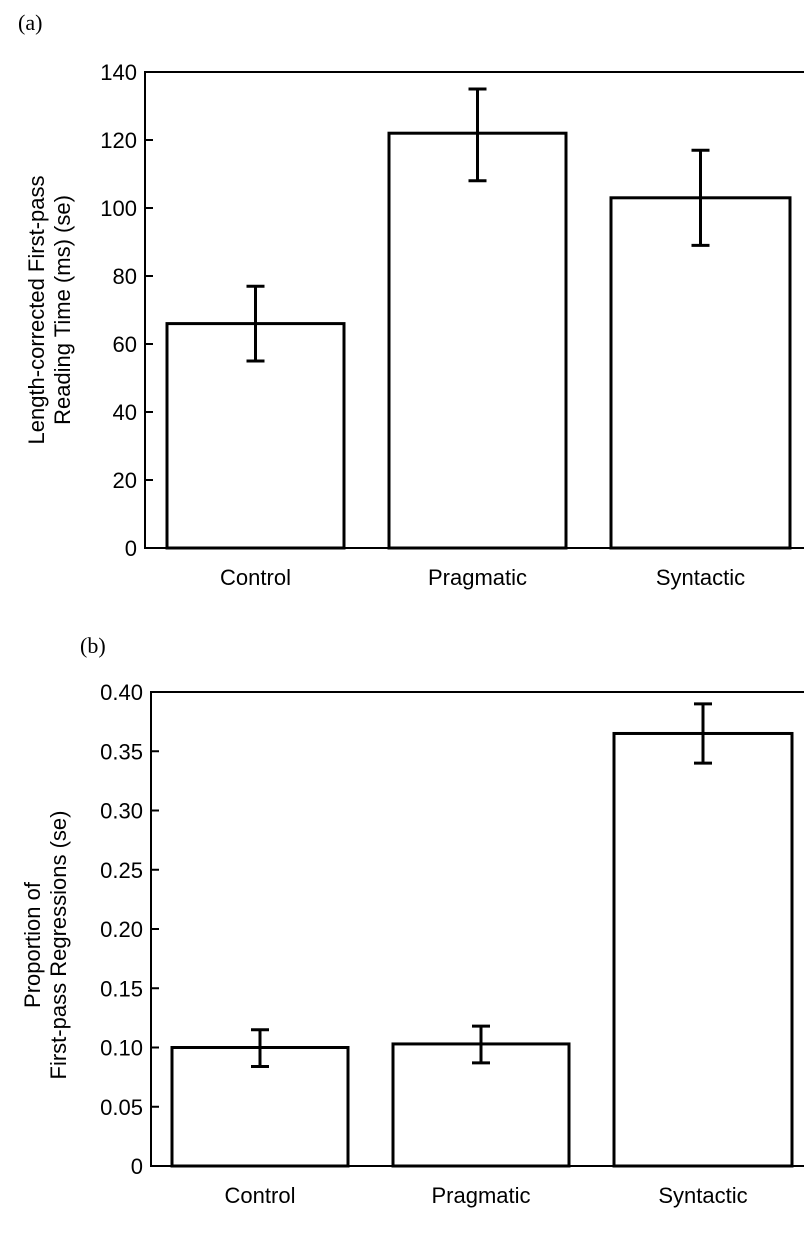  What do you see at coordinates (93, 645) in the screenshot?
I see `panel-b-label: (b)` at bounding box center [93, 645].